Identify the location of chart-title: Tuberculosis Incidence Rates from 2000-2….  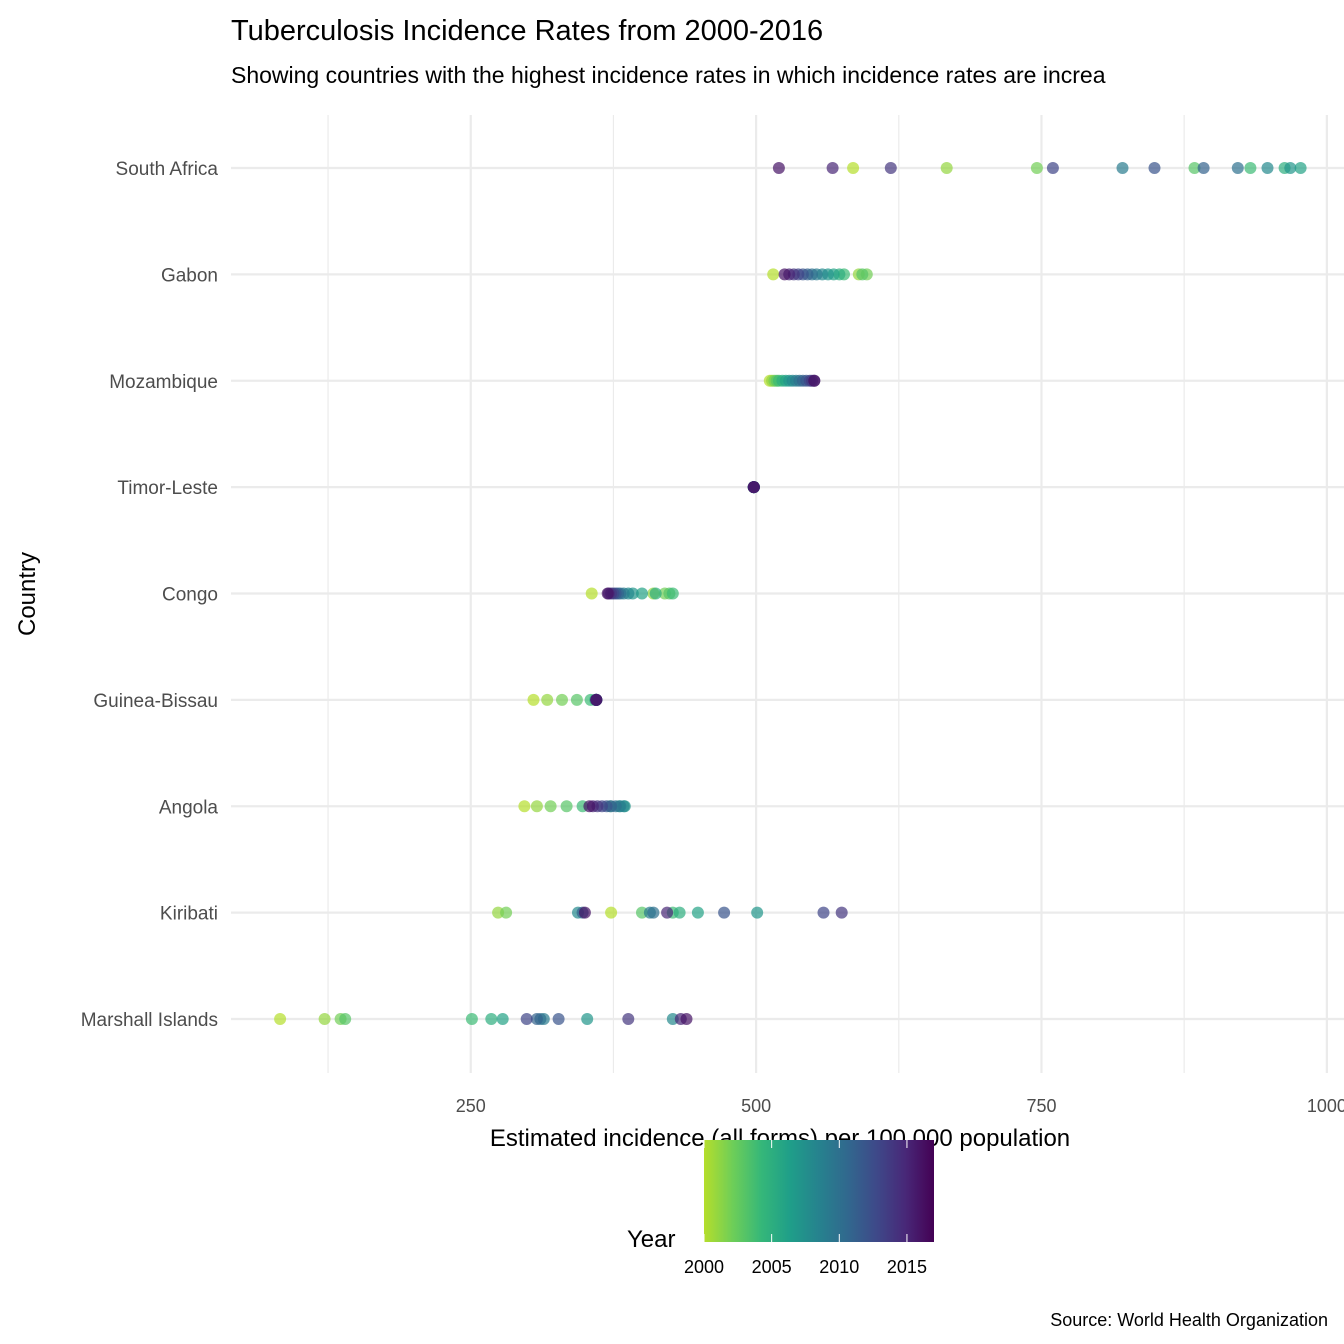
(527, 31).